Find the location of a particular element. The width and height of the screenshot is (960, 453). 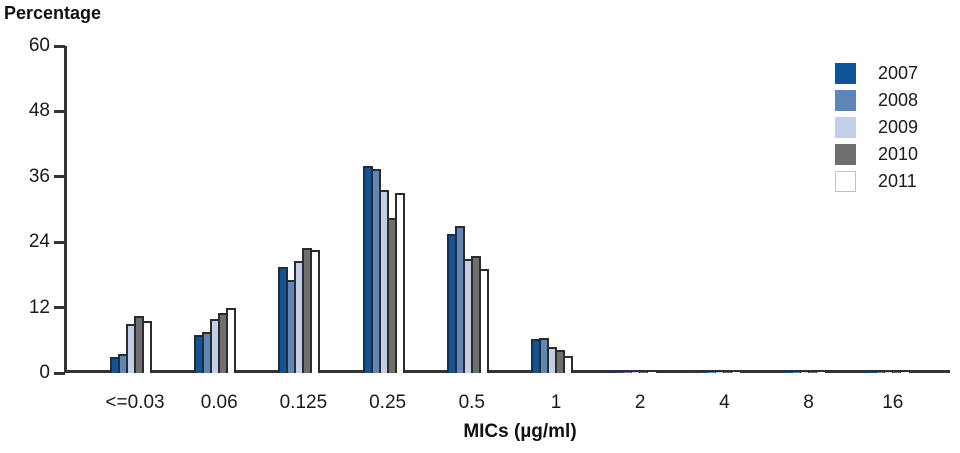

bar-group-<=0.03 is located at coordinates (131, 344).